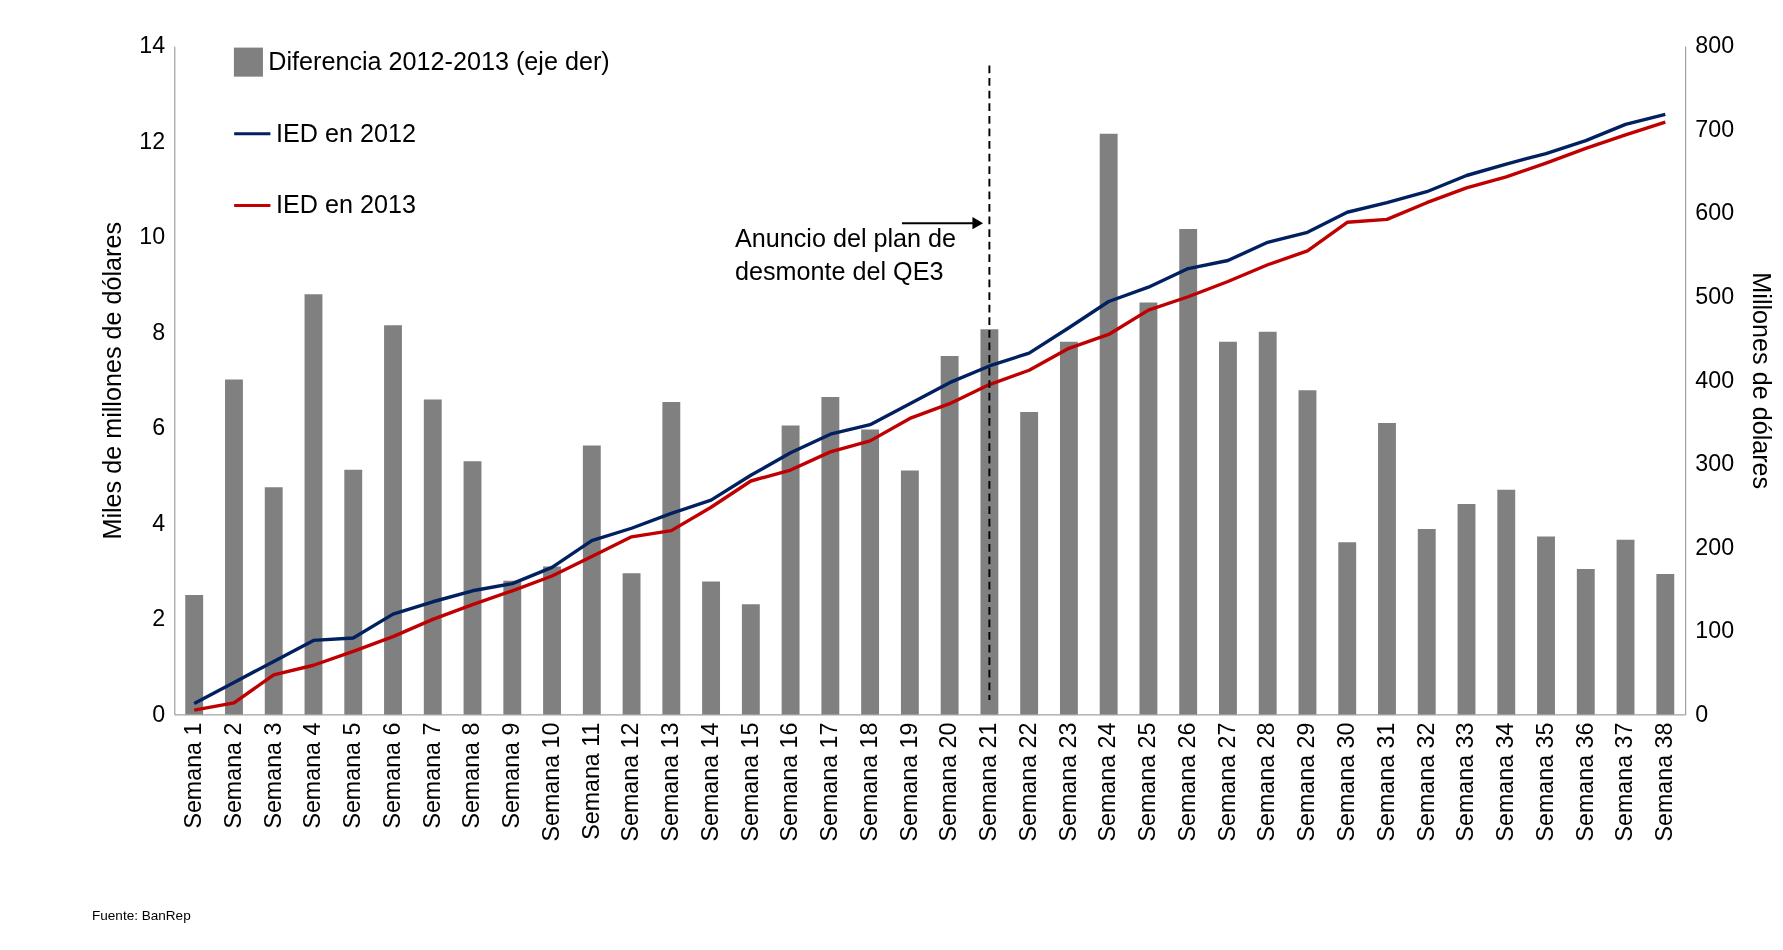 The height and width of the screenshot is (950, 1783). Describe the element at coordinates (1702, 713) in the screenshot. I see `y2-tick-label: 0` at that location.